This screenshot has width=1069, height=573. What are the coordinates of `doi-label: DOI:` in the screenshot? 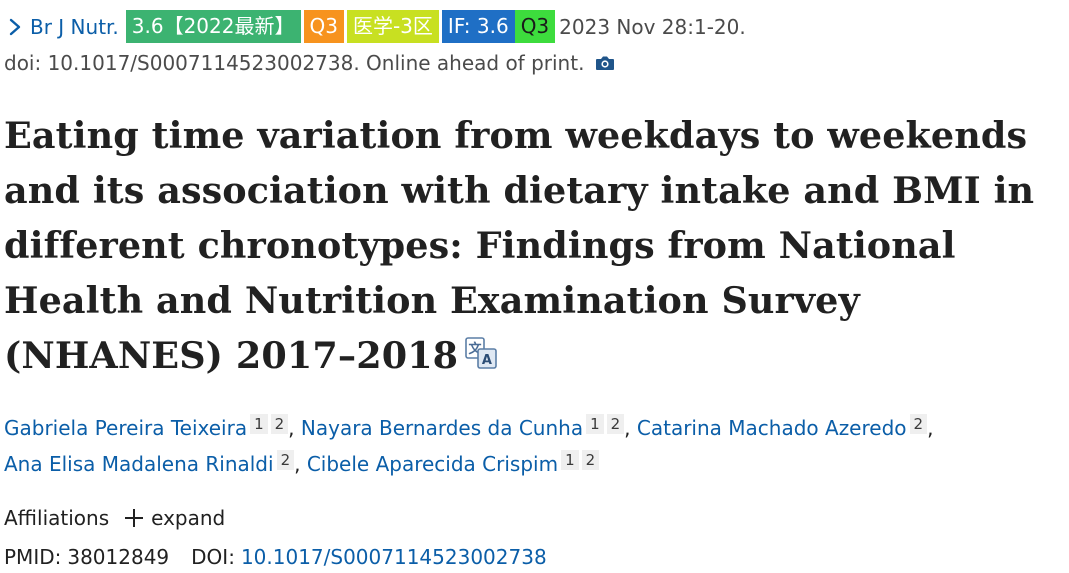 It's located at (213, 557).